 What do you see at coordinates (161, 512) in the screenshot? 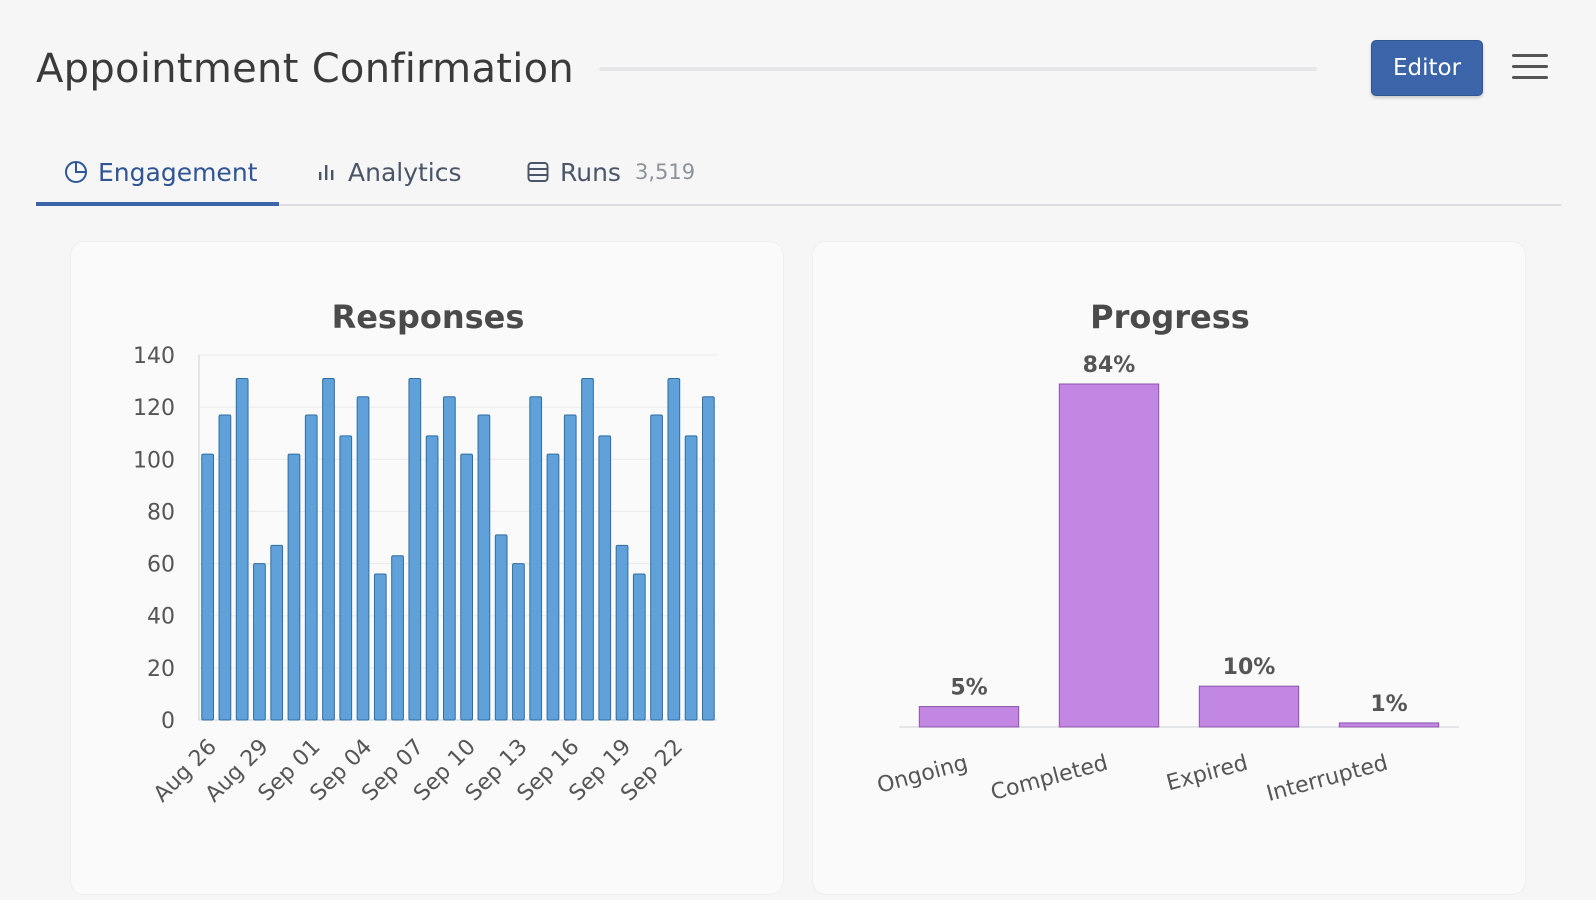
I see `y-tick-label: 80` at bounding box center [161, 512].